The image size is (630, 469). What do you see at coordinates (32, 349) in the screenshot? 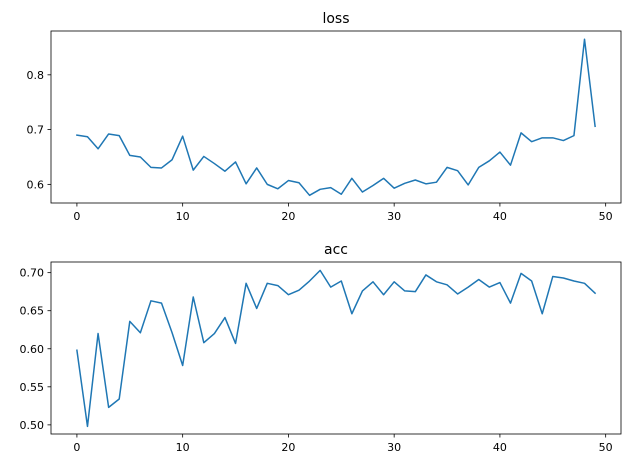
I see `acc-y-tick-label: 0.60` at bounding box center [32, 349].